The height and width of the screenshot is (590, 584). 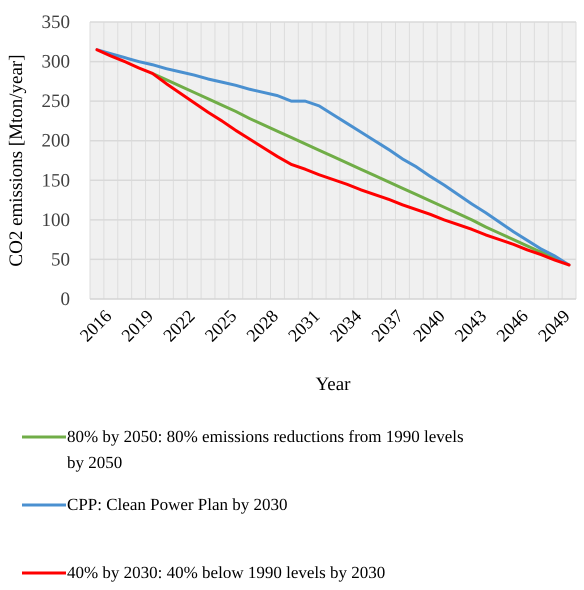 I want to click on legend-label: 80% by 2050: 80% emissions reductions from 1990 levels by 2050, so click(x=265, y=449).